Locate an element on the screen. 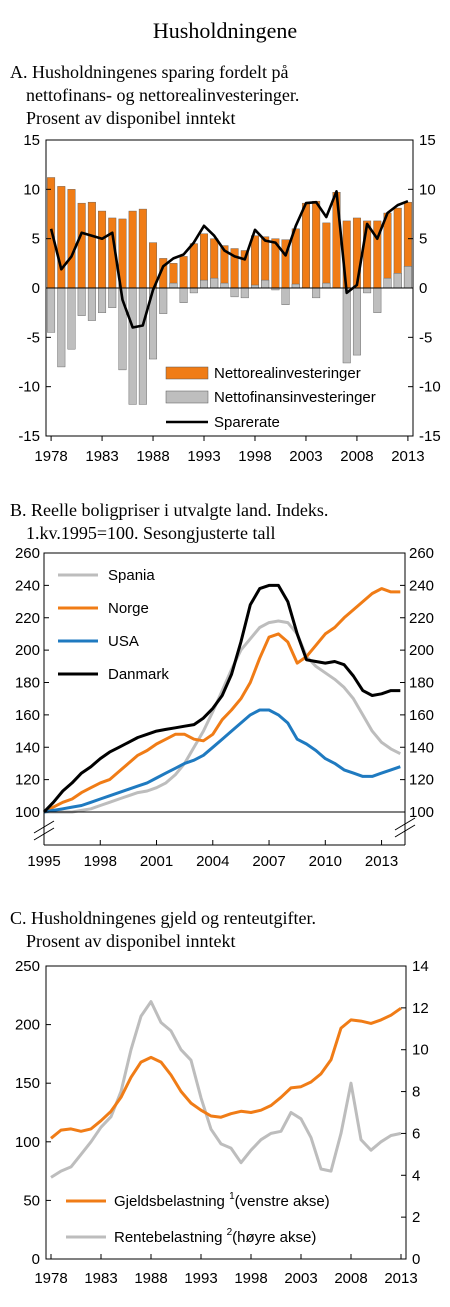  legend-axis-note: (høyre akse) is located at coordinates (274, 1237).